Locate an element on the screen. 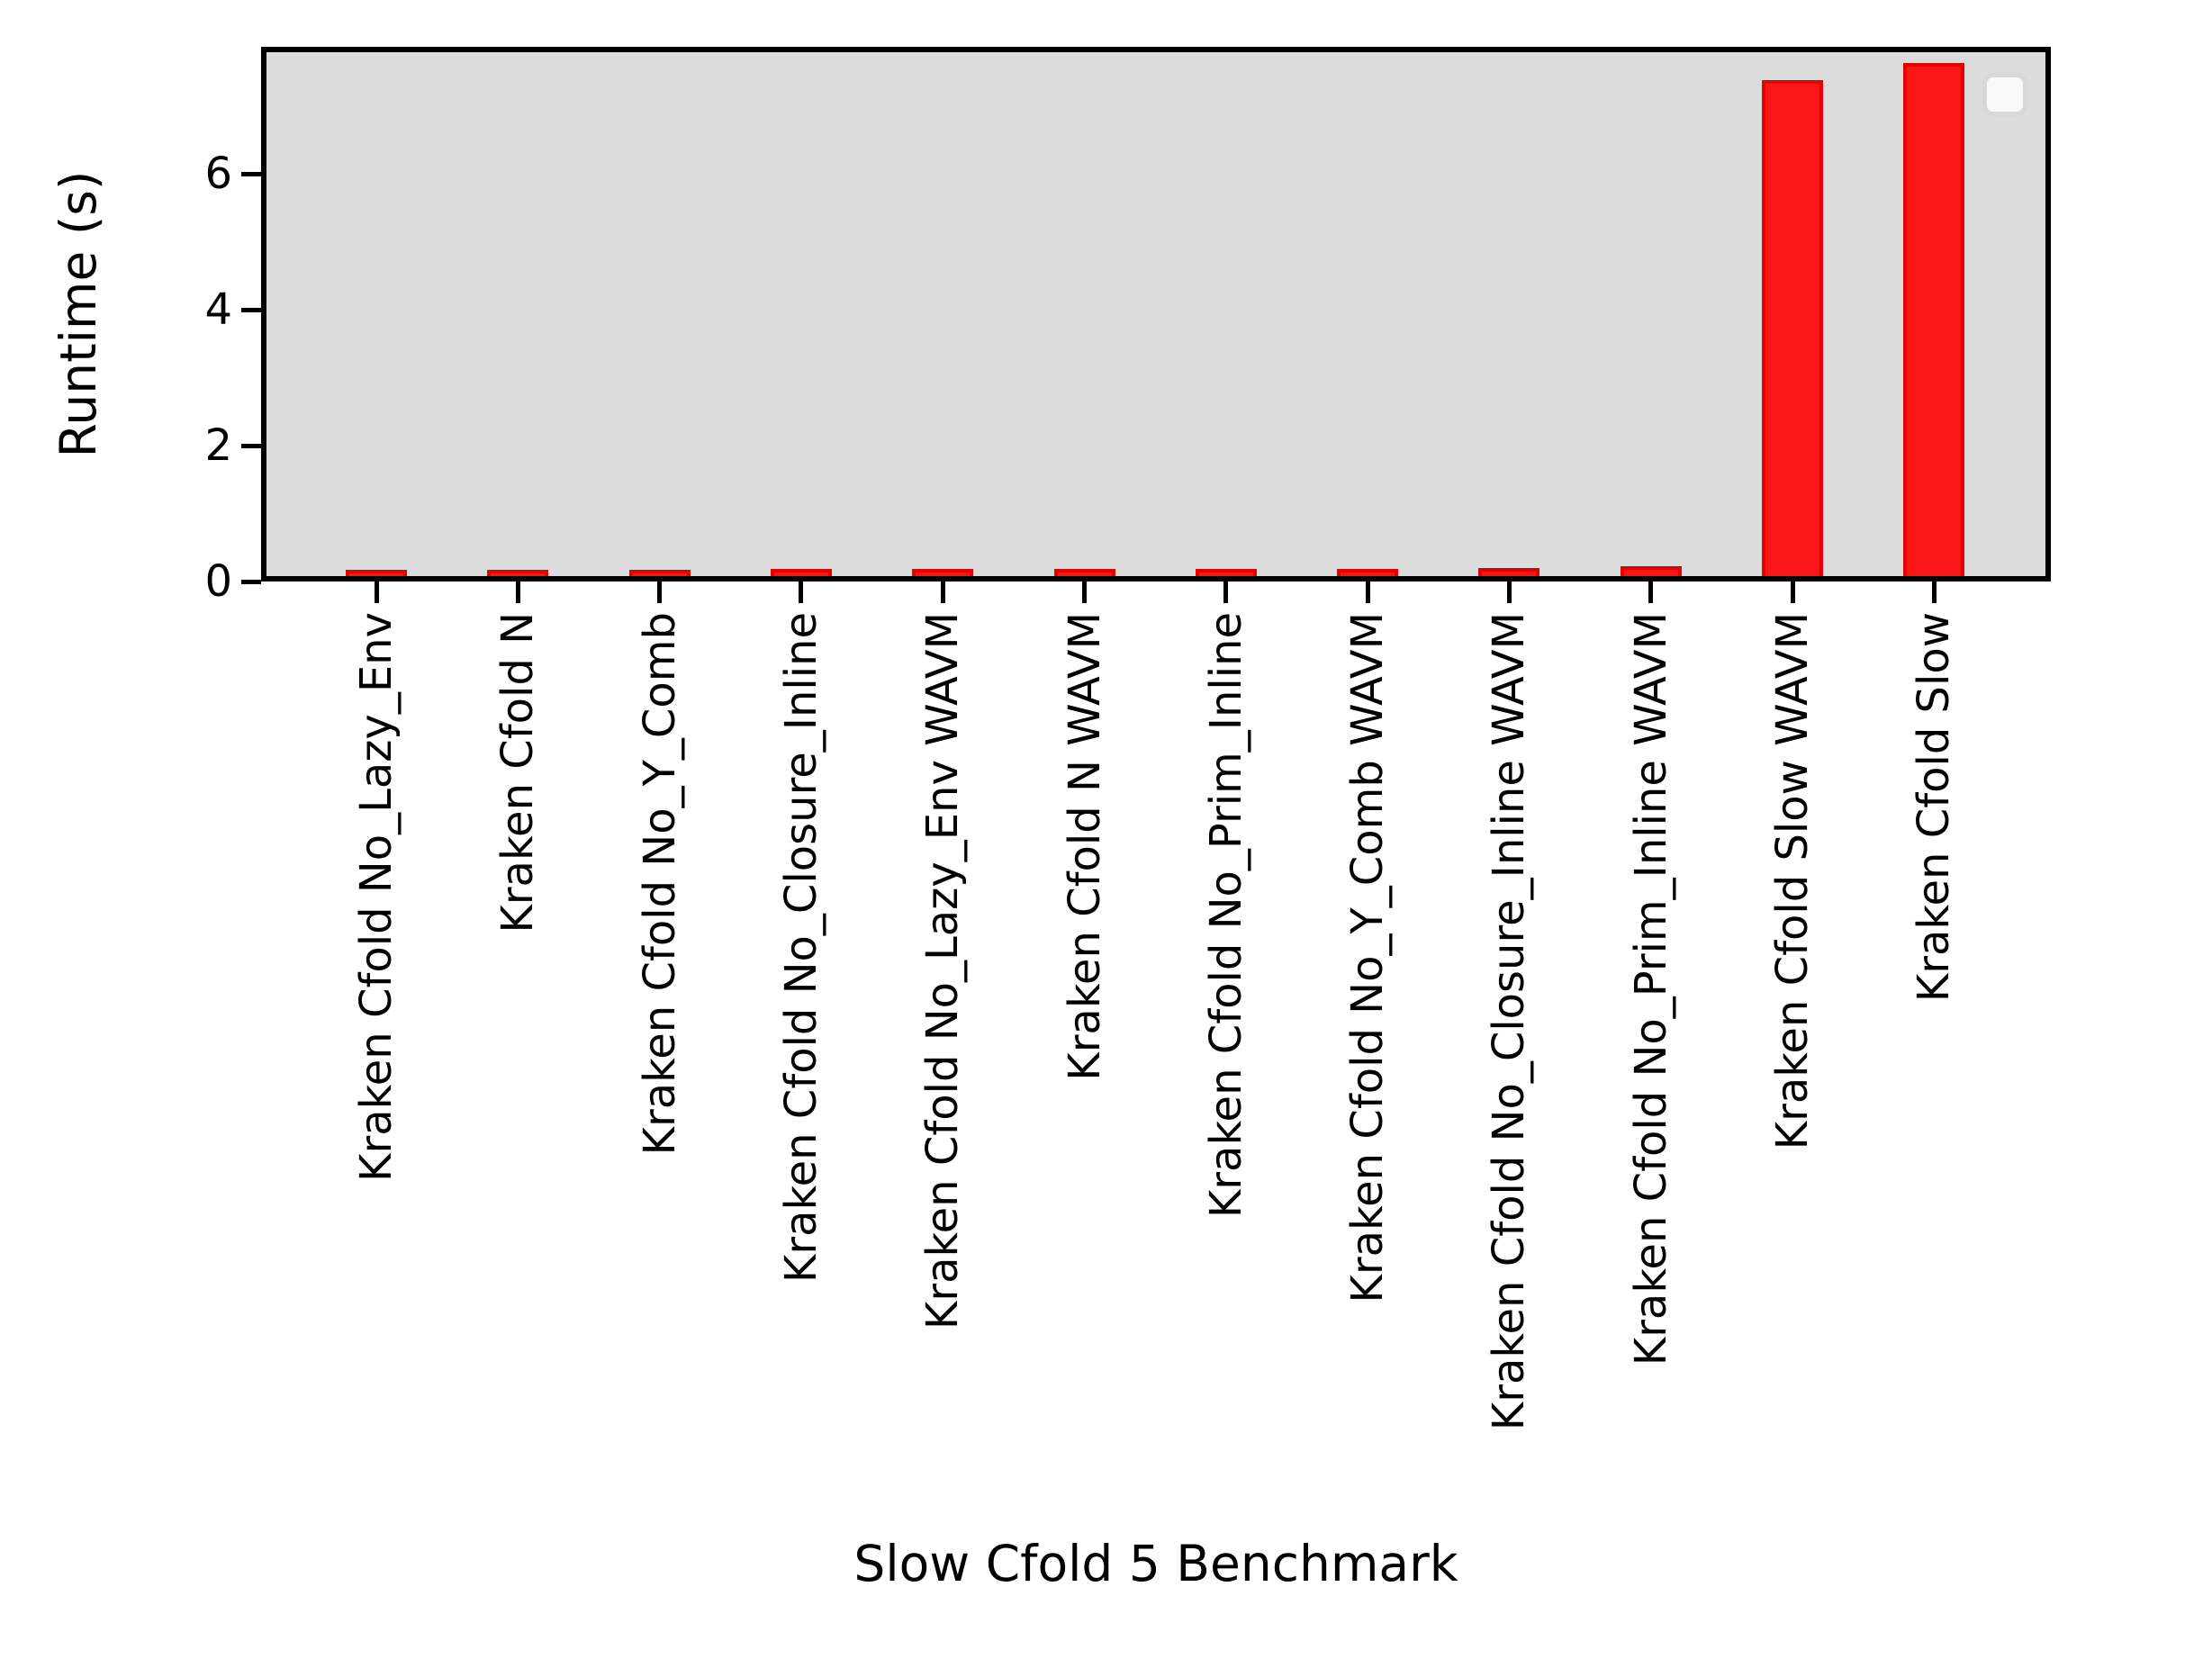 This screenshot has width=2212, height=1659. x-tick-label: Kraken Cfold No_Y_Comb WAVM is located at coordinates (1368, 957).